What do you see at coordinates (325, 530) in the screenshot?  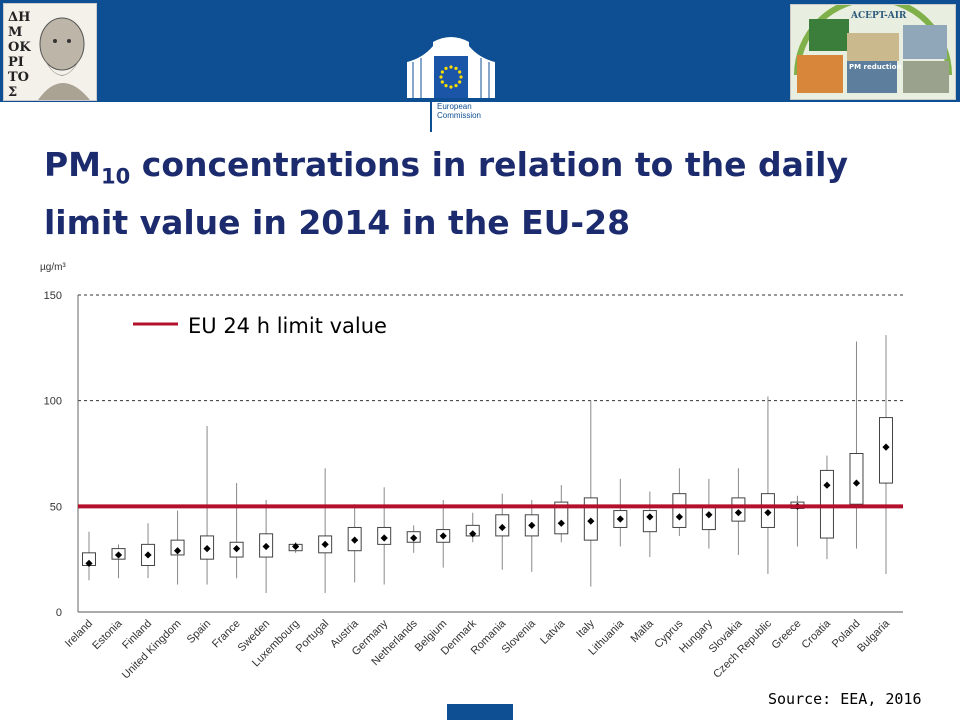 I see `box-portugal` at bounding box center [325, 530].